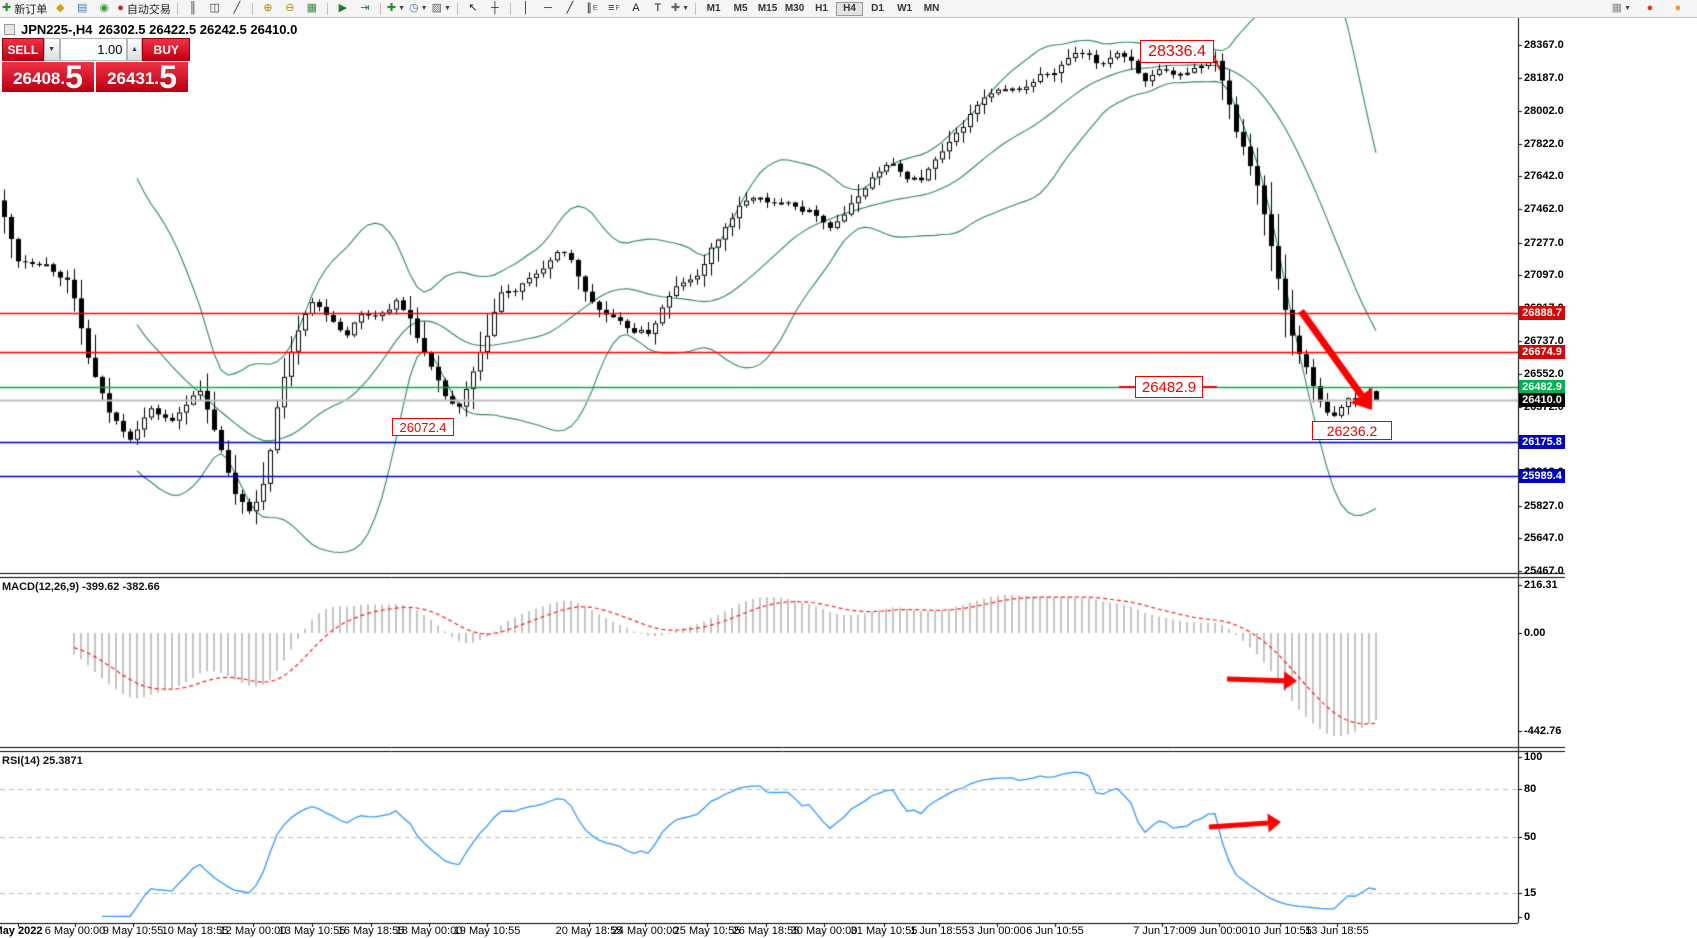 This screenshot has height=938, width=1697. What do you see at coordinates (166, 49) in the screenshot?
I see `buy-button: BUY` at bounding box center [166, 49].